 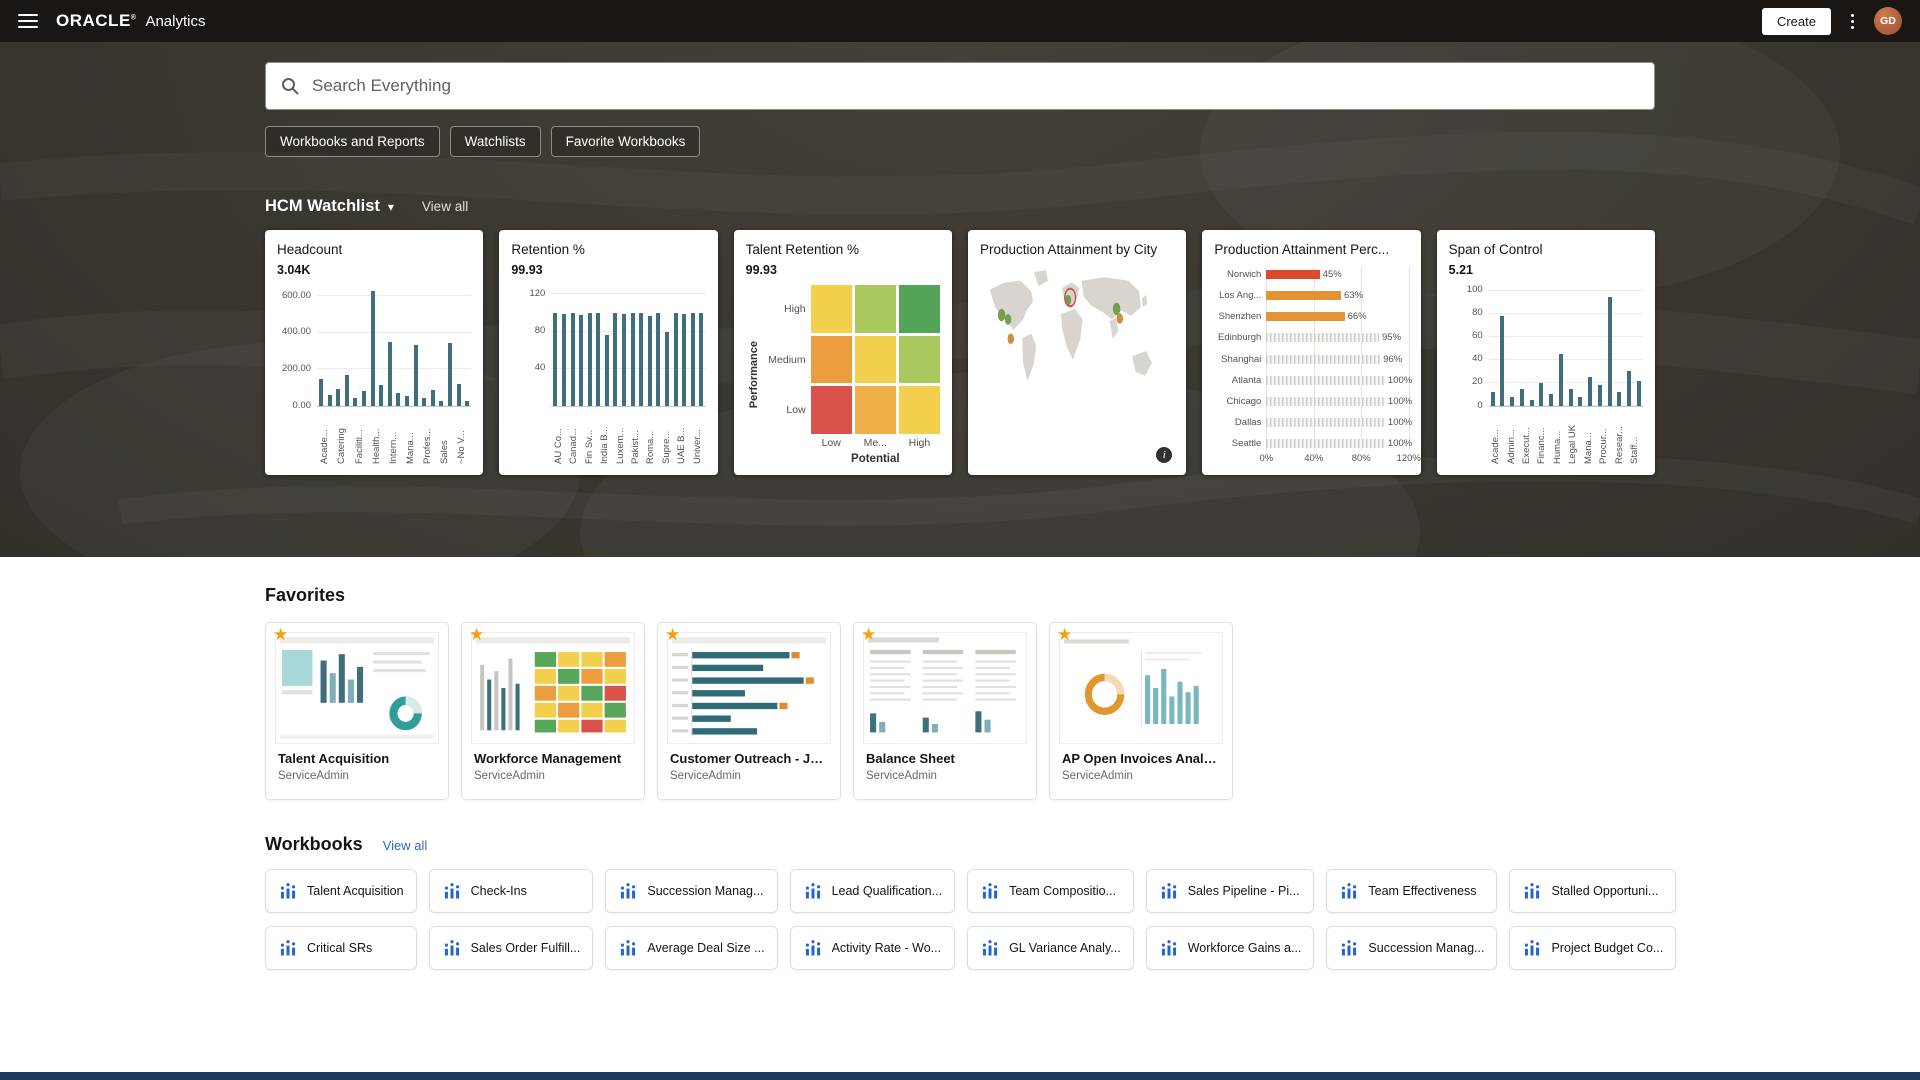 I want to click on workbook-tile: Talent Acquisition, so click(x=341, y=891).